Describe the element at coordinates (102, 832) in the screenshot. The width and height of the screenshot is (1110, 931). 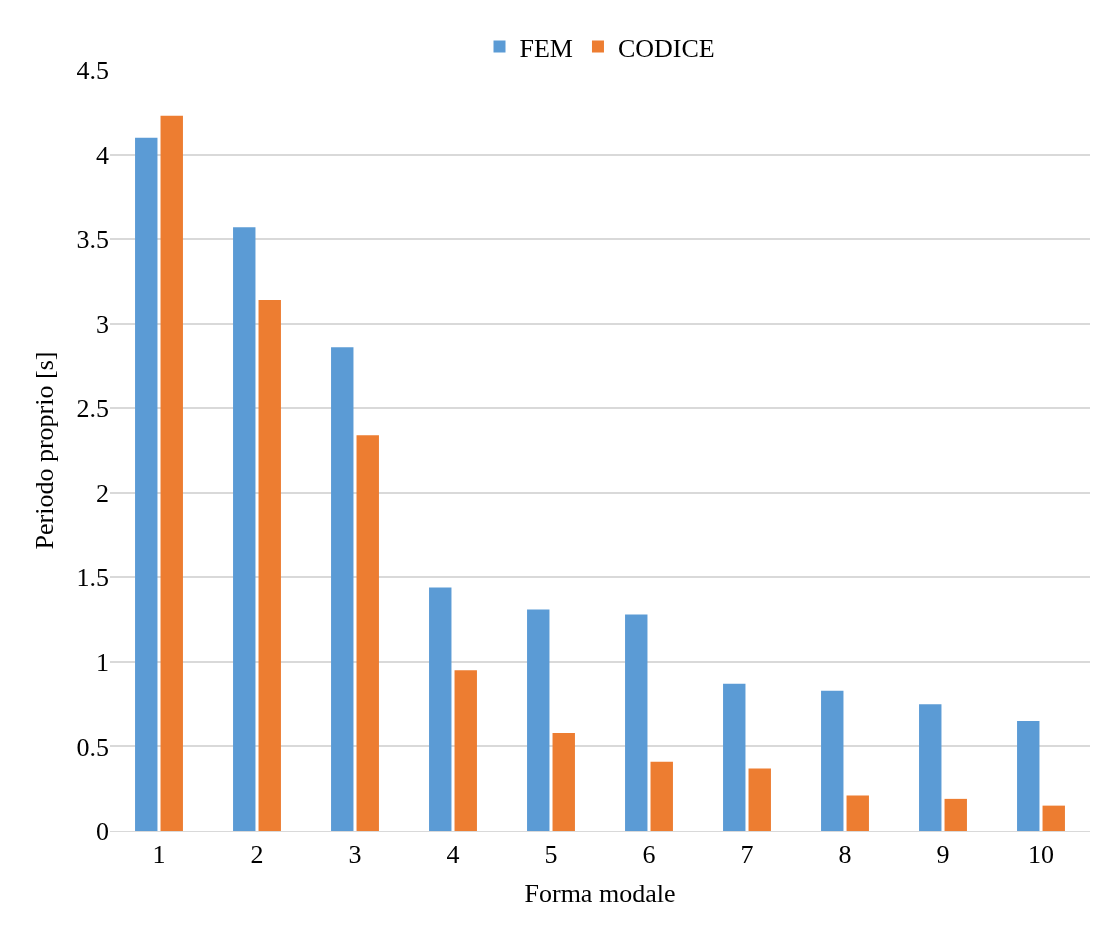
I see `y-tick-label: 0` at that location.